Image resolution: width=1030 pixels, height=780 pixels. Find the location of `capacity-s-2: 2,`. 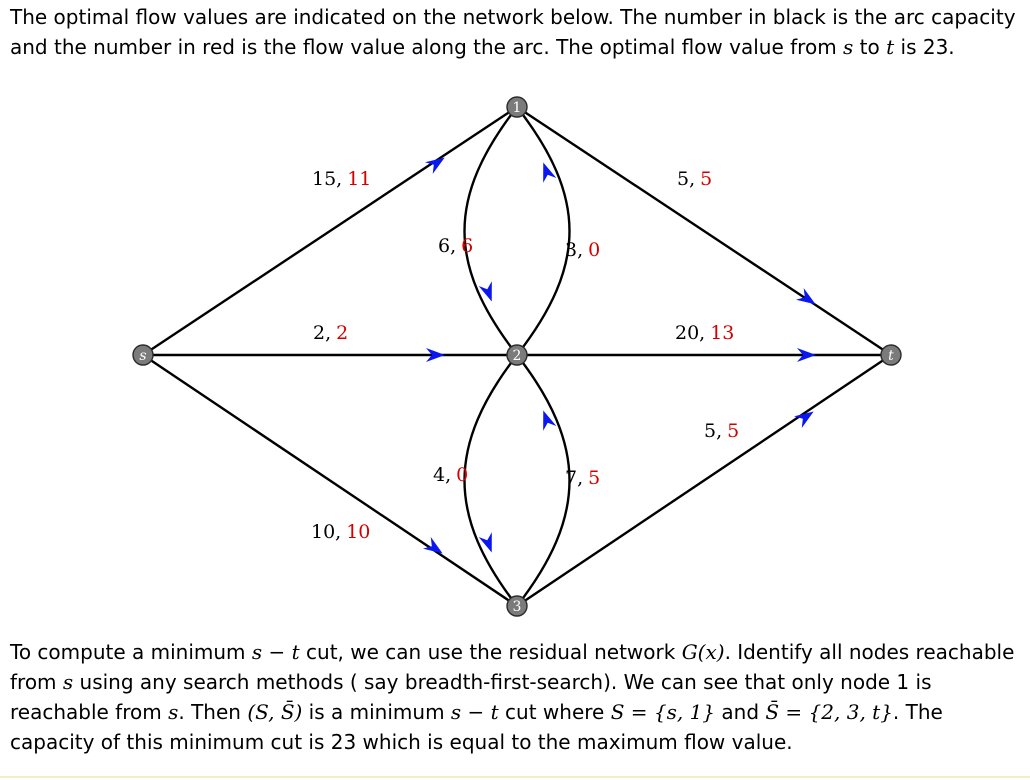

capacity-s-2: 2, is located at coordinates (322, 333).